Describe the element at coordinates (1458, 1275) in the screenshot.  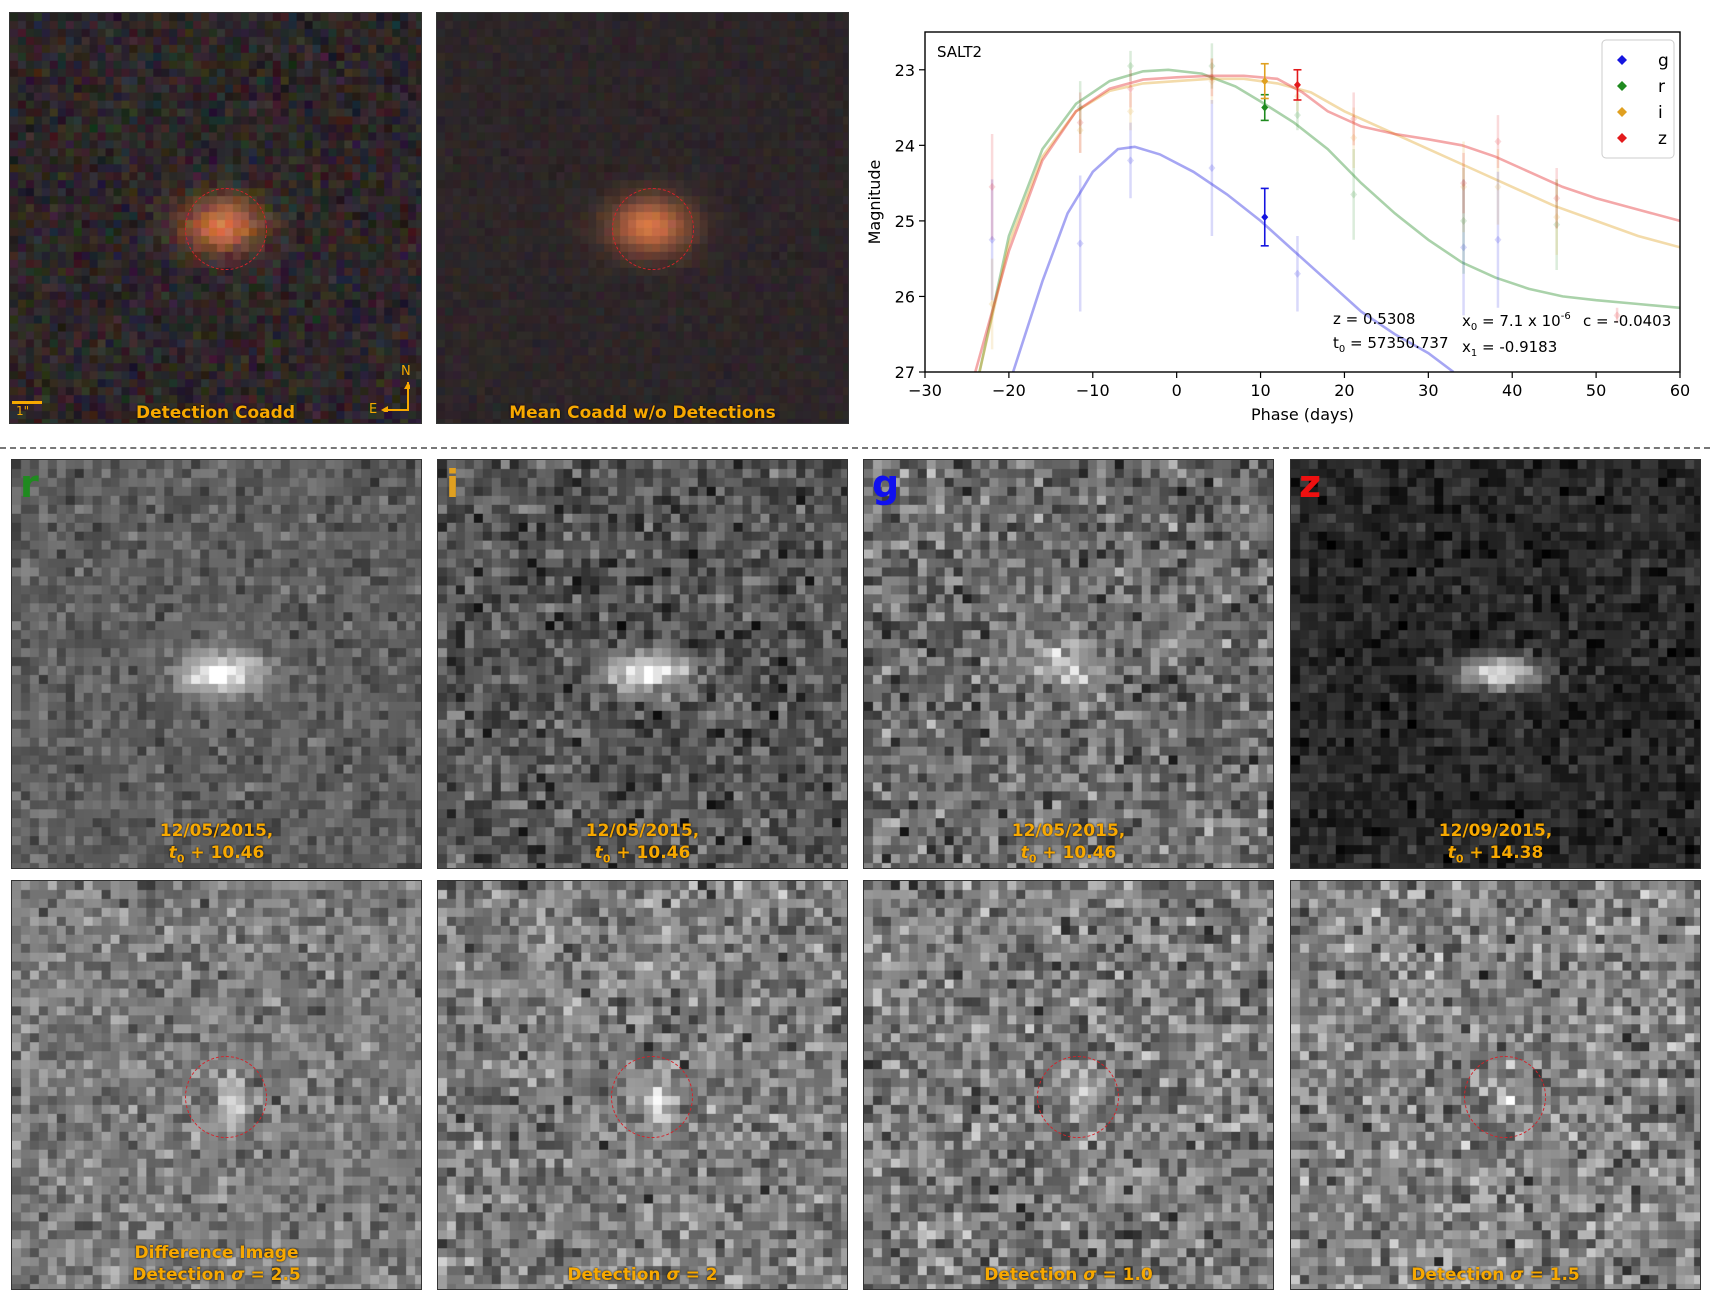
I see `detection-prefix: Detection` at that location.